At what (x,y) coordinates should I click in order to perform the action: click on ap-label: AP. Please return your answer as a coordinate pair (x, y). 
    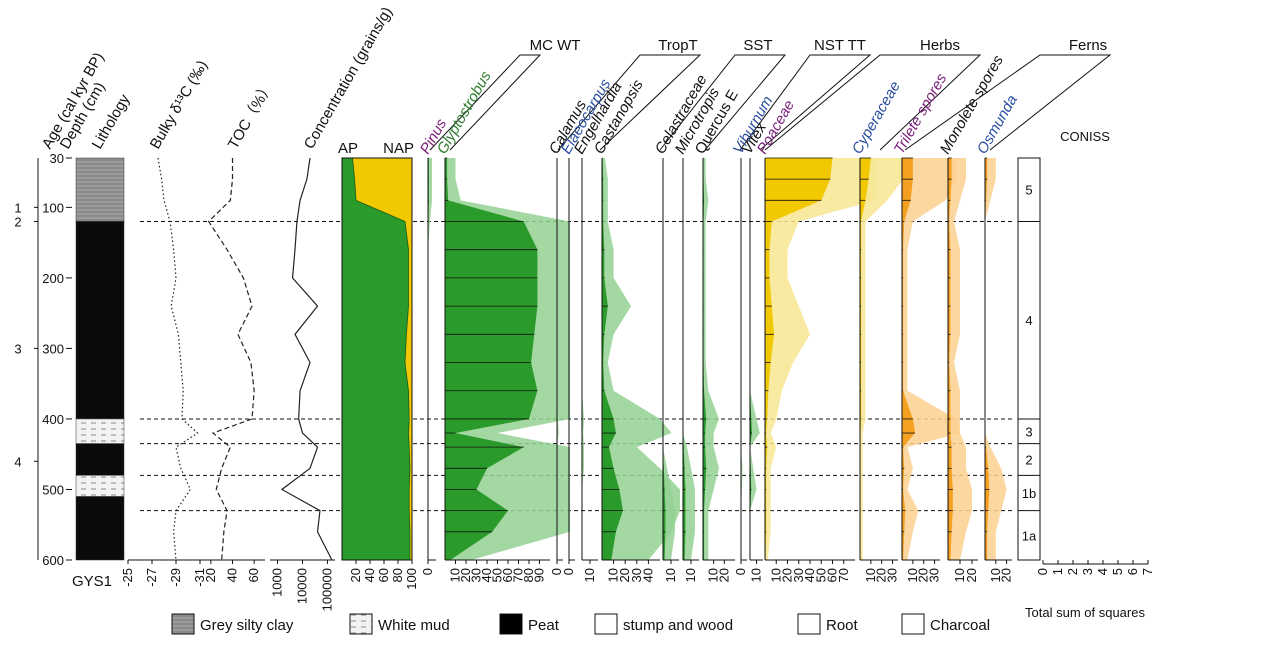
    Looking at the image, I should click on (348, 148).